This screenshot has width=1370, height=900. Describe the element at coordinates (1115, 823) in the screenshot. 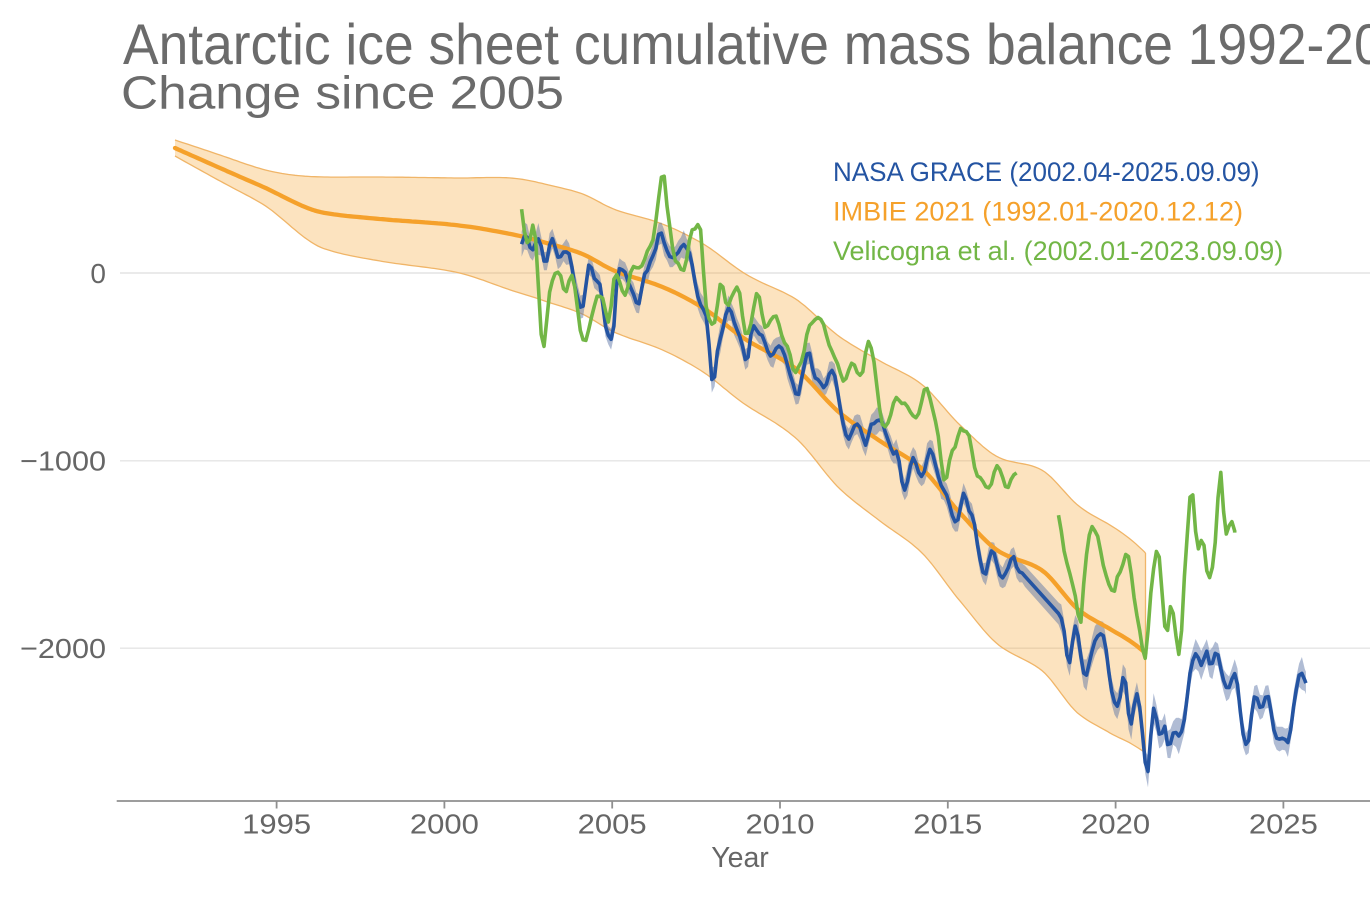

I see `svg-text: 2020` at that location.